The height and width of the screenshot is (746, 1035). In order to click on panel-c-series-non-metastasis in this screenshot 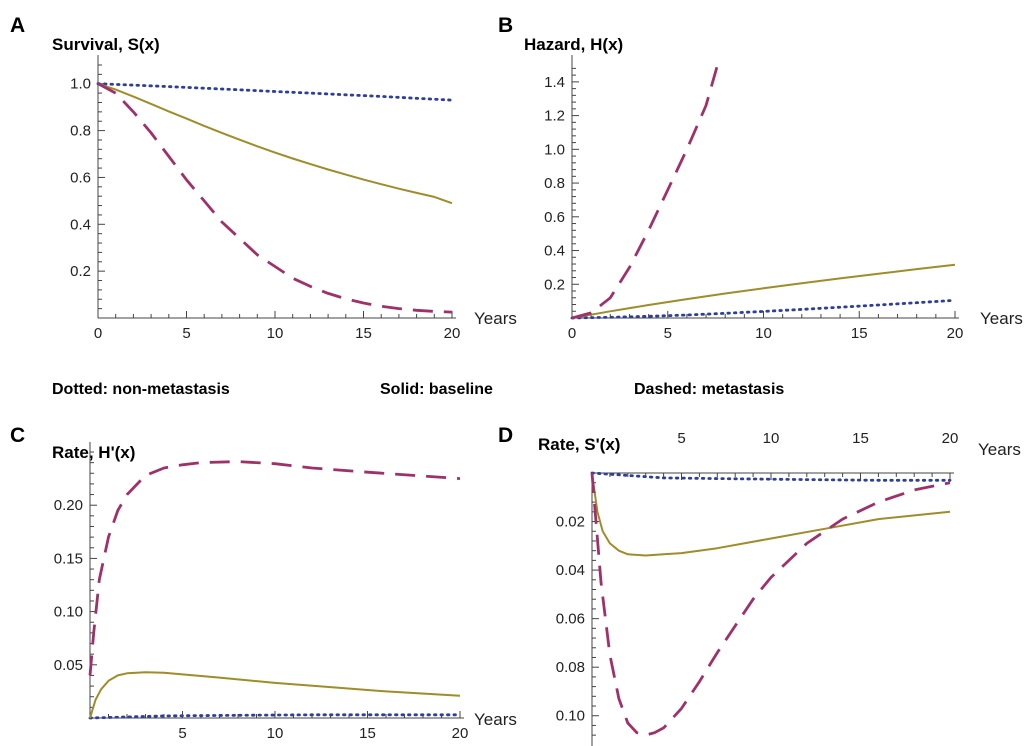, I will do `click(275, 716)`.